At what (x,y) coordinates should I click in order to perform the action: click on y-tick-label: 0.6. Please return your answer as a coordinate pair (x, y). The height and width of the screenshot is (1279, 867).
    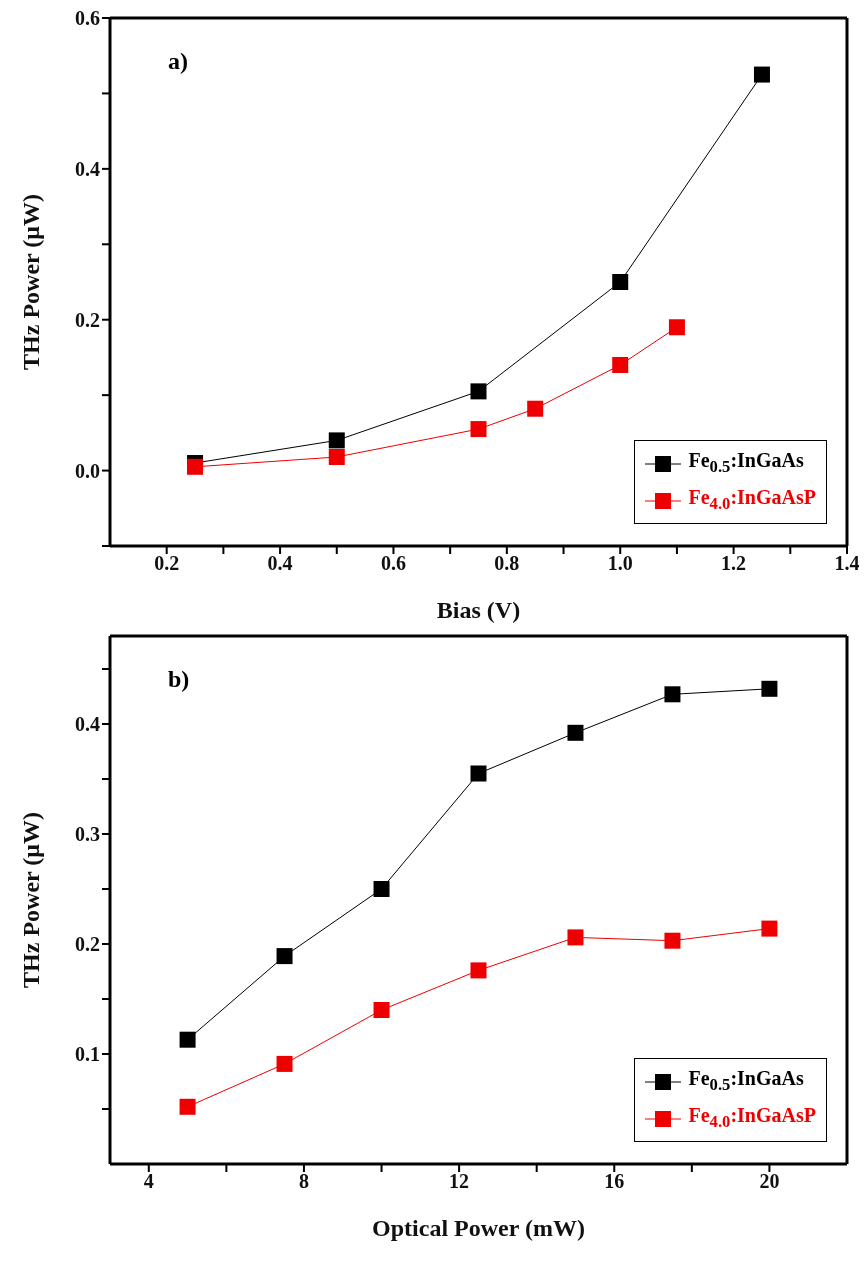
    Looking at the image, I should click on (87, 18).